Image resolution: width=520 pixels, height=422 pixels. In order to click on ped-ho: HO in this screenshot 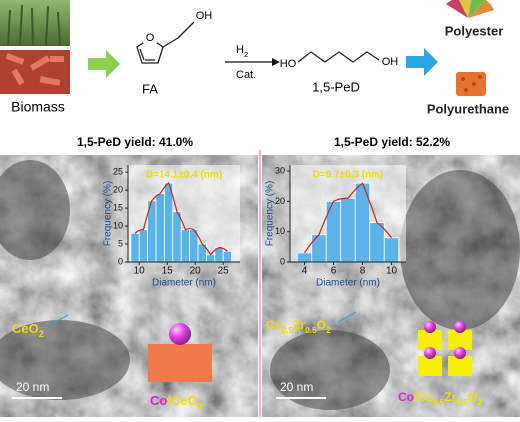, I will do `click(288, 64)`.